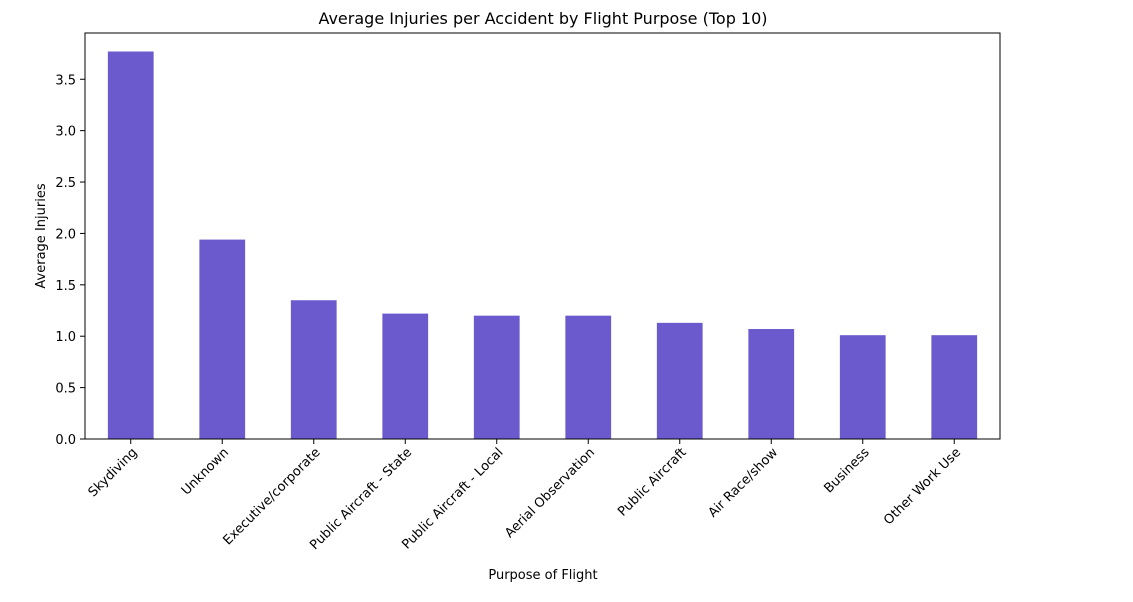 This screenshot has width=1133, height=602. What do you see at coordinates (41, 235) in the screenshot?
I see `y-axis-label: Average Injuries` at bounding box center [41, 235].